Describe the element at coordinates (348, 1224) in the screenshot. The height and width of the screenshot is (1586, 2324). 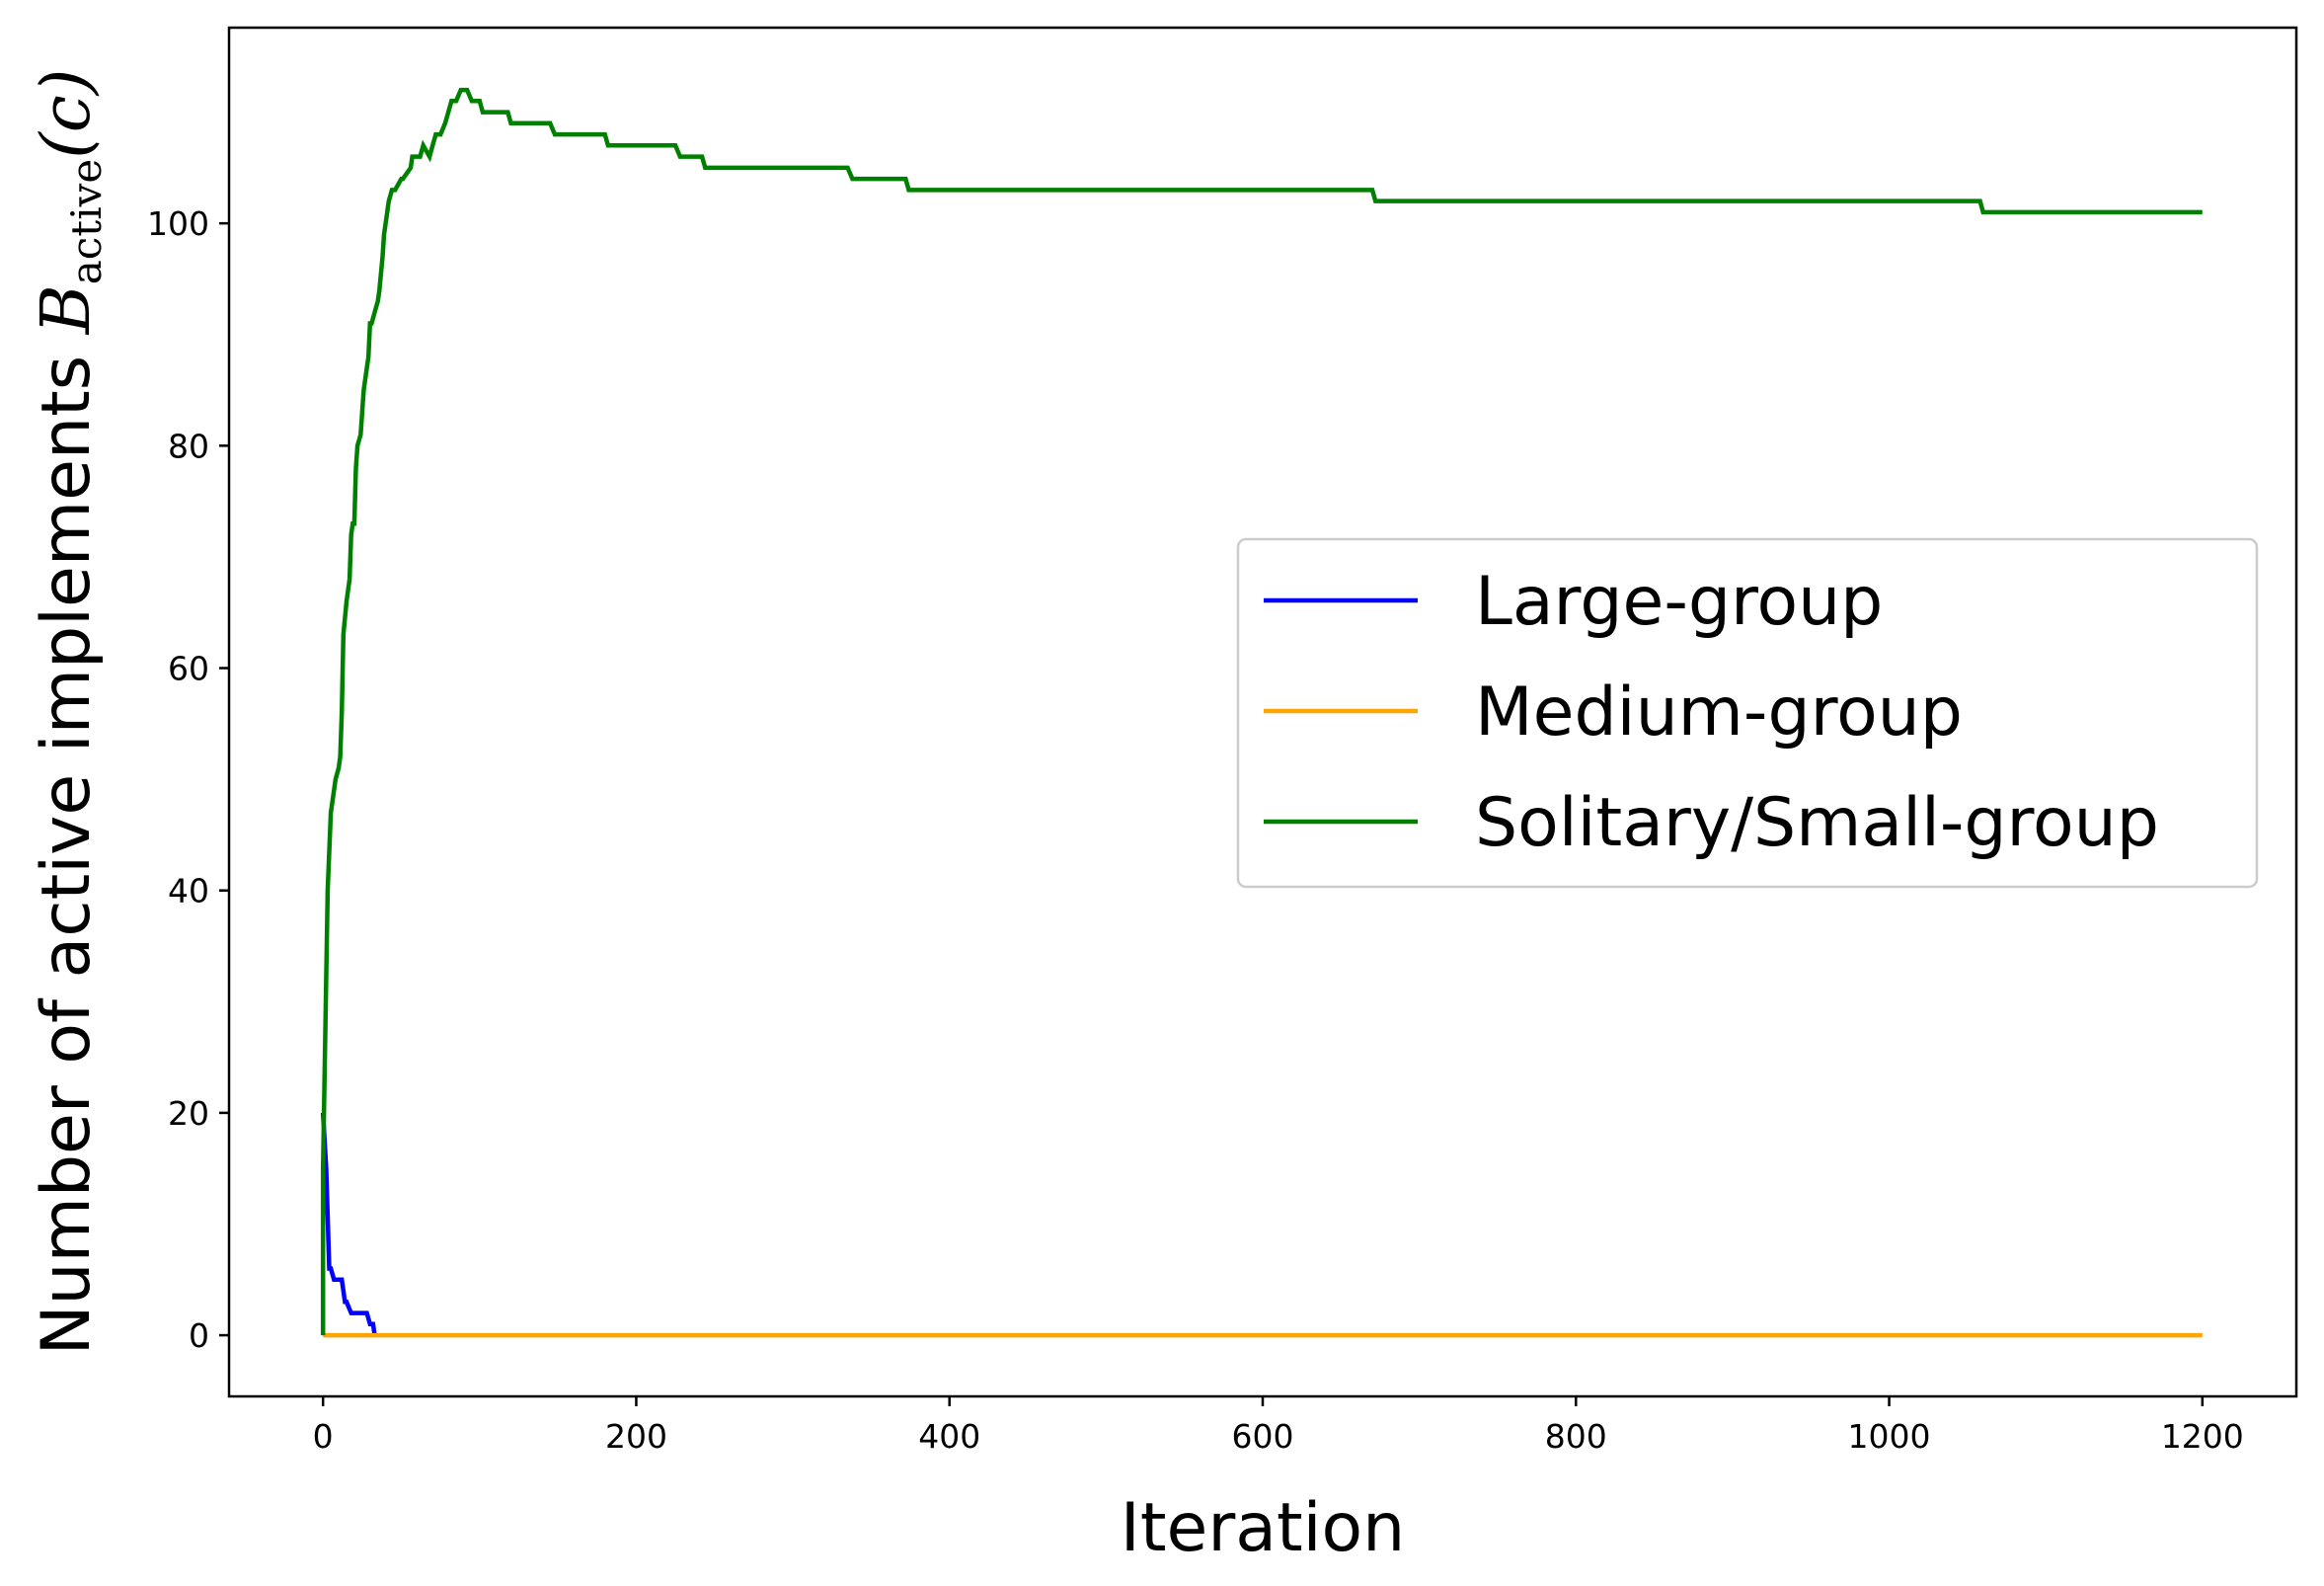
I see `series-line-large-group` at that location.